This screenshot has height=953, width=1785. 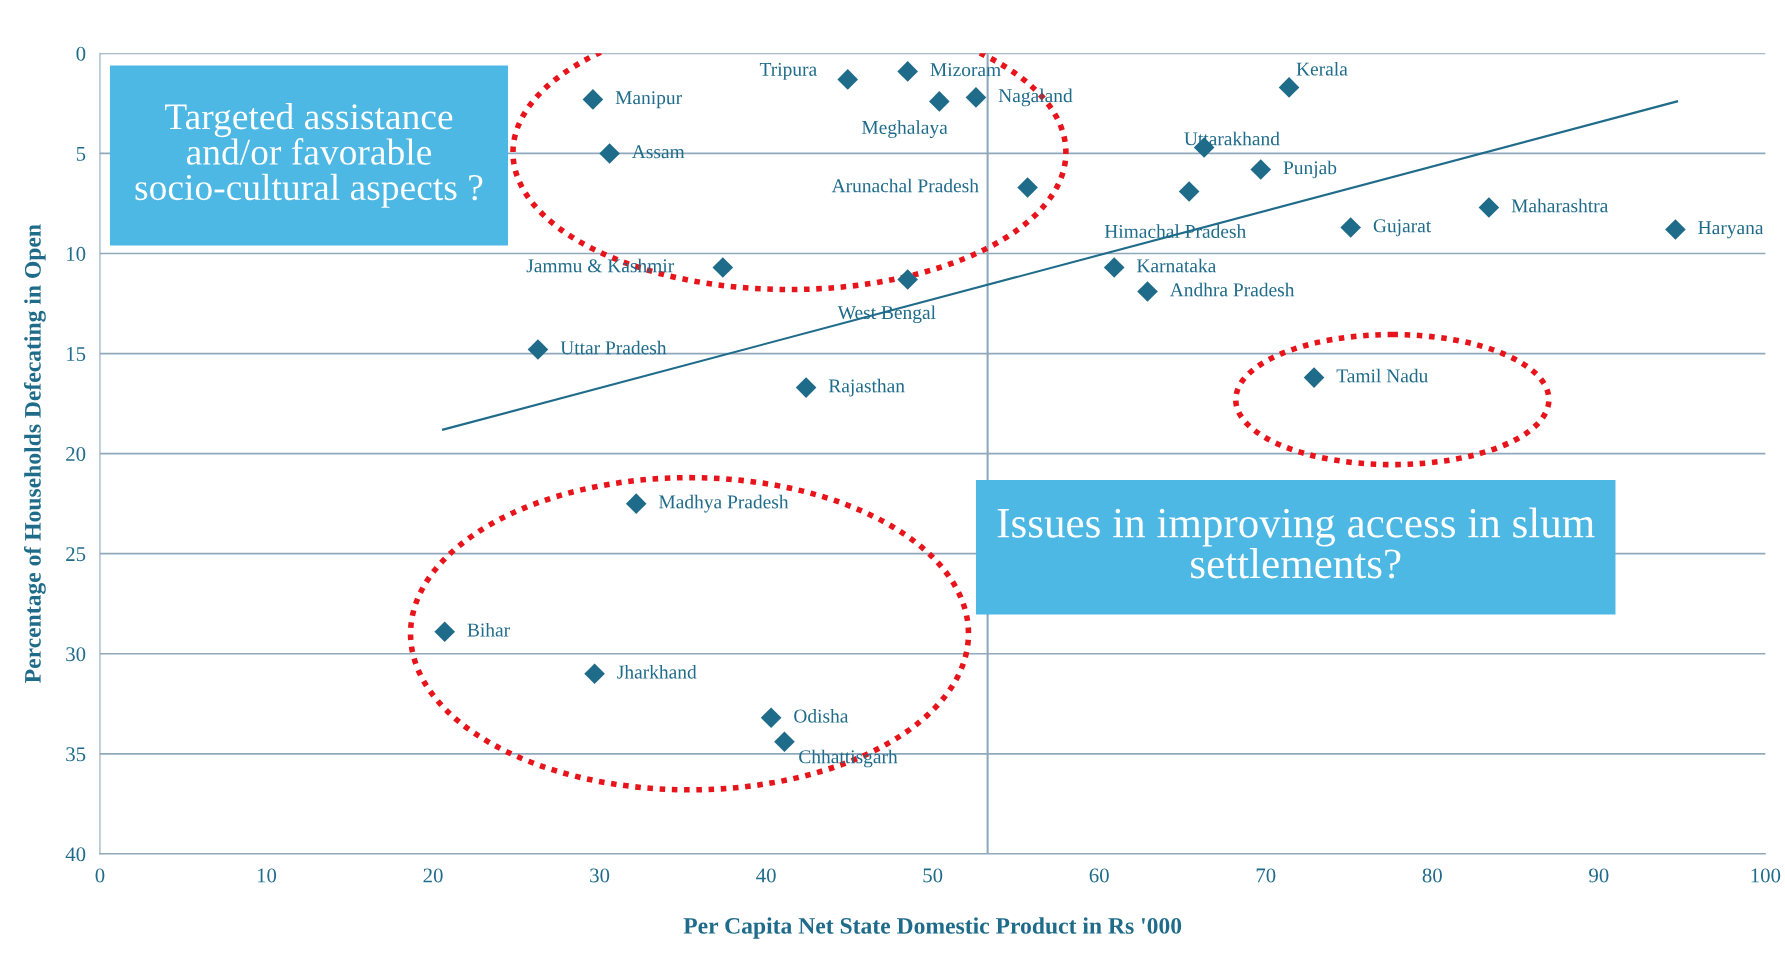 I want to click on y-tick-label: 5, so click(x=81, y=154).